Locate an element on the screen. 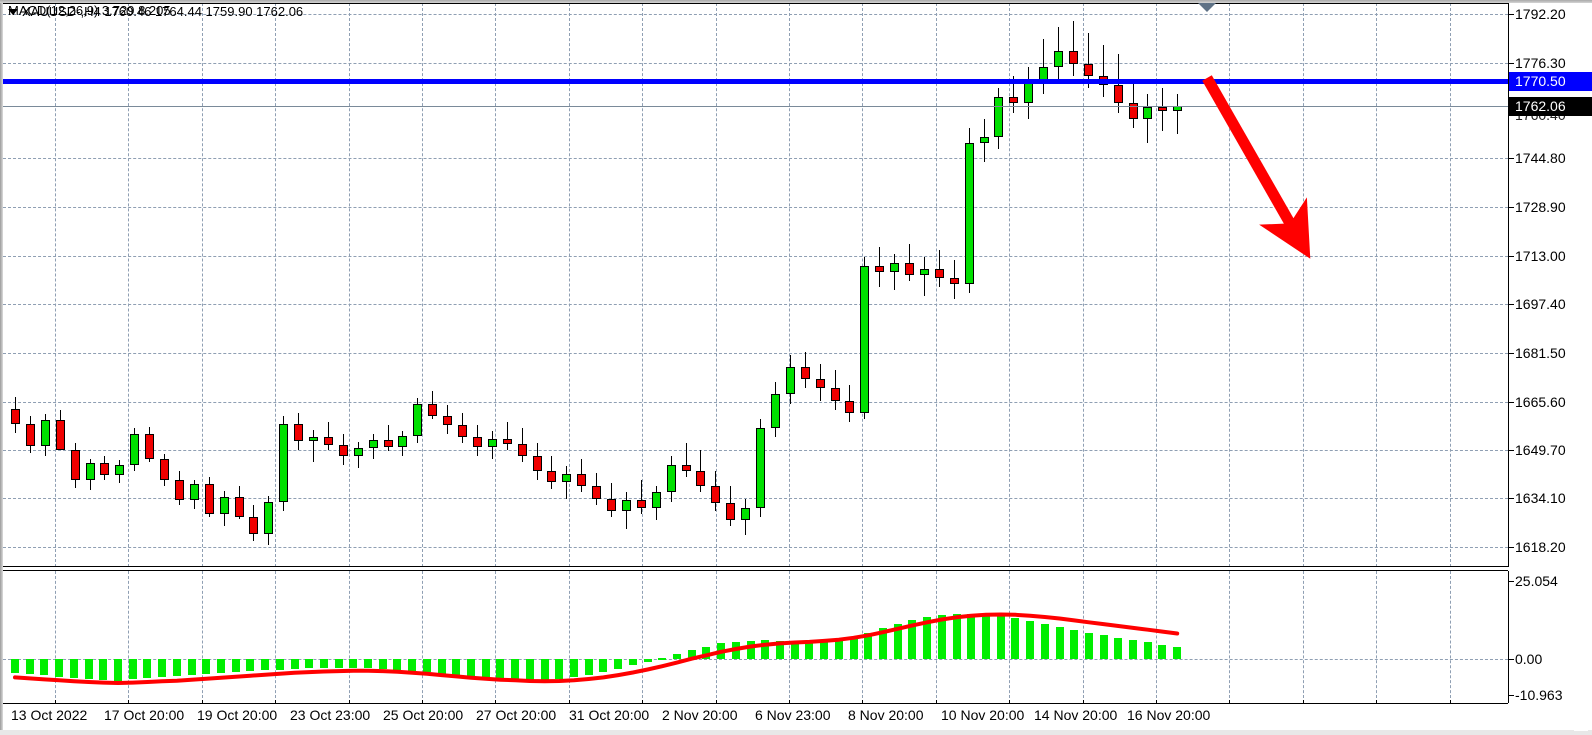 The height and width of the screenshot is (735, 1592). macd-axis-label: 0.00 is located at coordinates (1529, 659).